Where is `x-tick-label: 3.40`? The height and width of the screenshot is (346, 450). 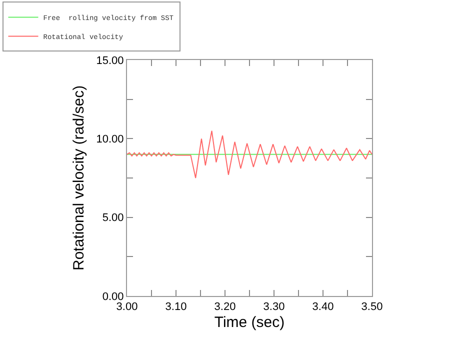 x-tick-label: 3.40 is located at coordinates (323, 307).